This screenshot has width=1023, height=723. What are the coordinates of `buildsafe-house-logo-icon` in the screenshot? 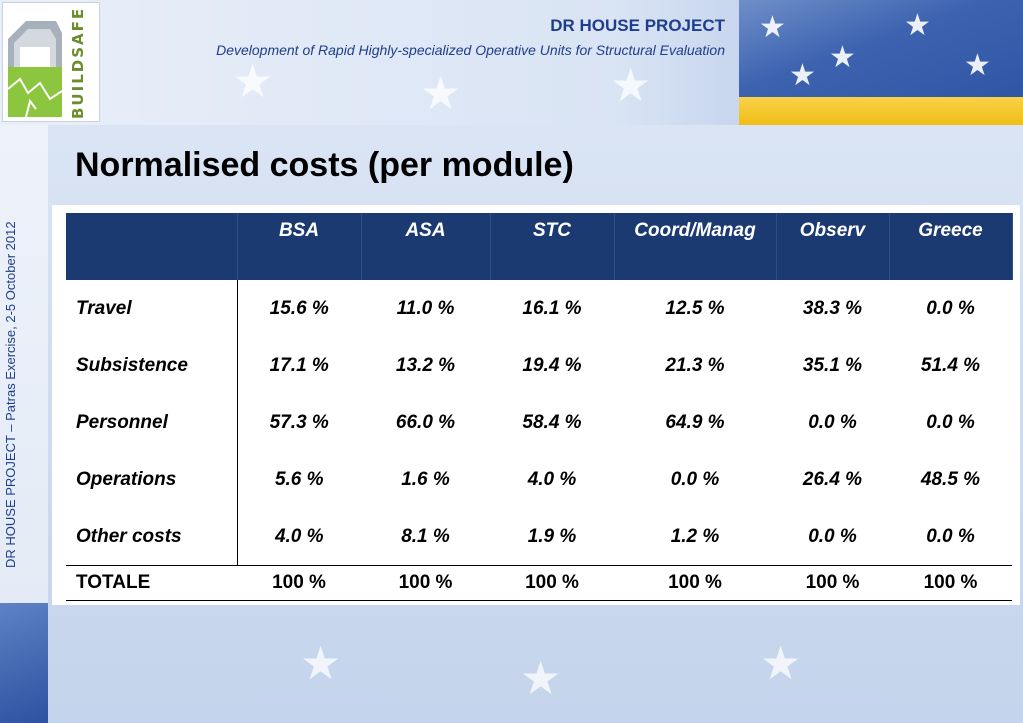 It's located at (35, 64).